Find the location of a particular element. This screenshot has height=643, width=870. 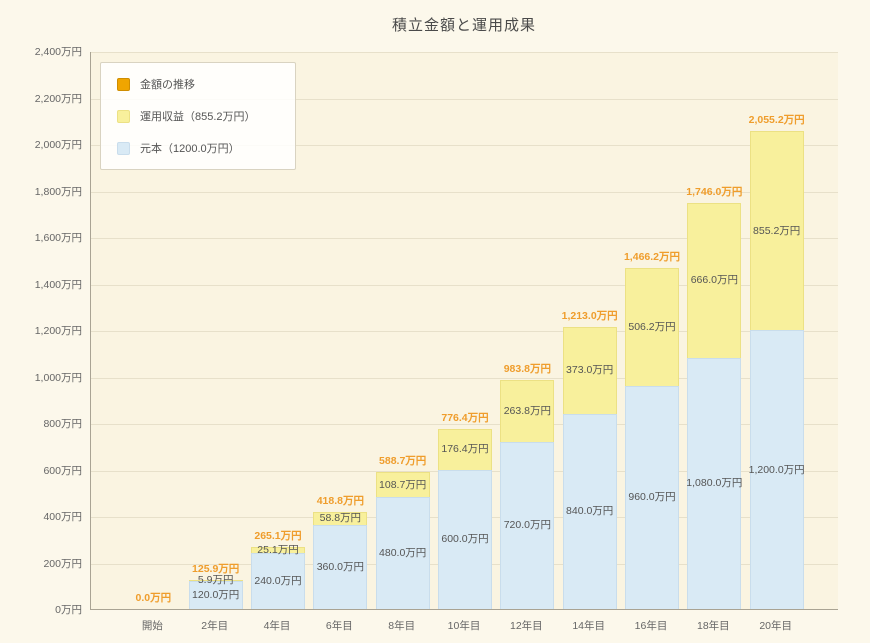

principal-value-label: 1,200.0万円 is located at coordinates (776, 469).